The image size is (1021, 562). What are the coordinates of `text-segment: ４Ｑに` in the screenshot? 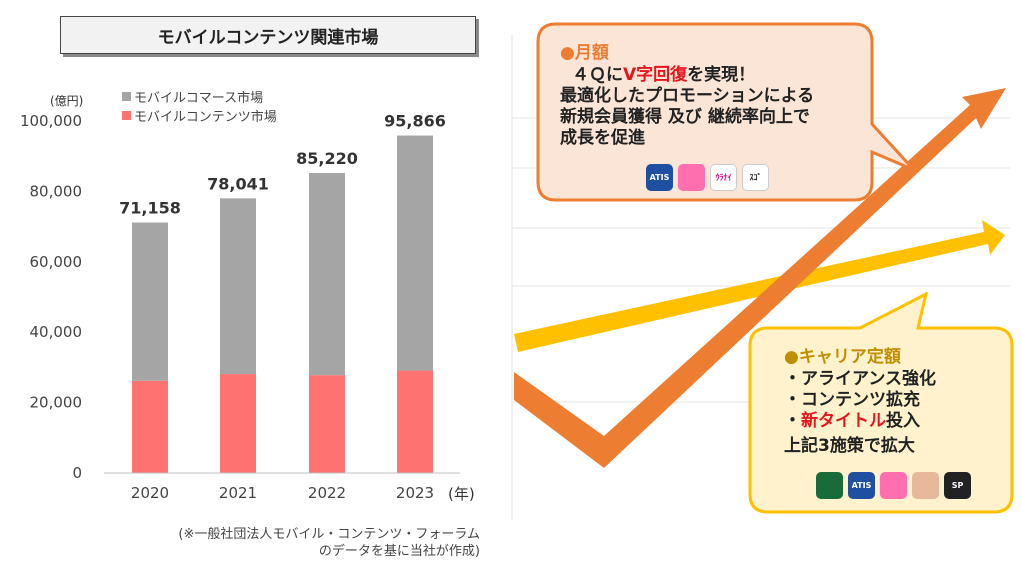 It's located at (597, 75).